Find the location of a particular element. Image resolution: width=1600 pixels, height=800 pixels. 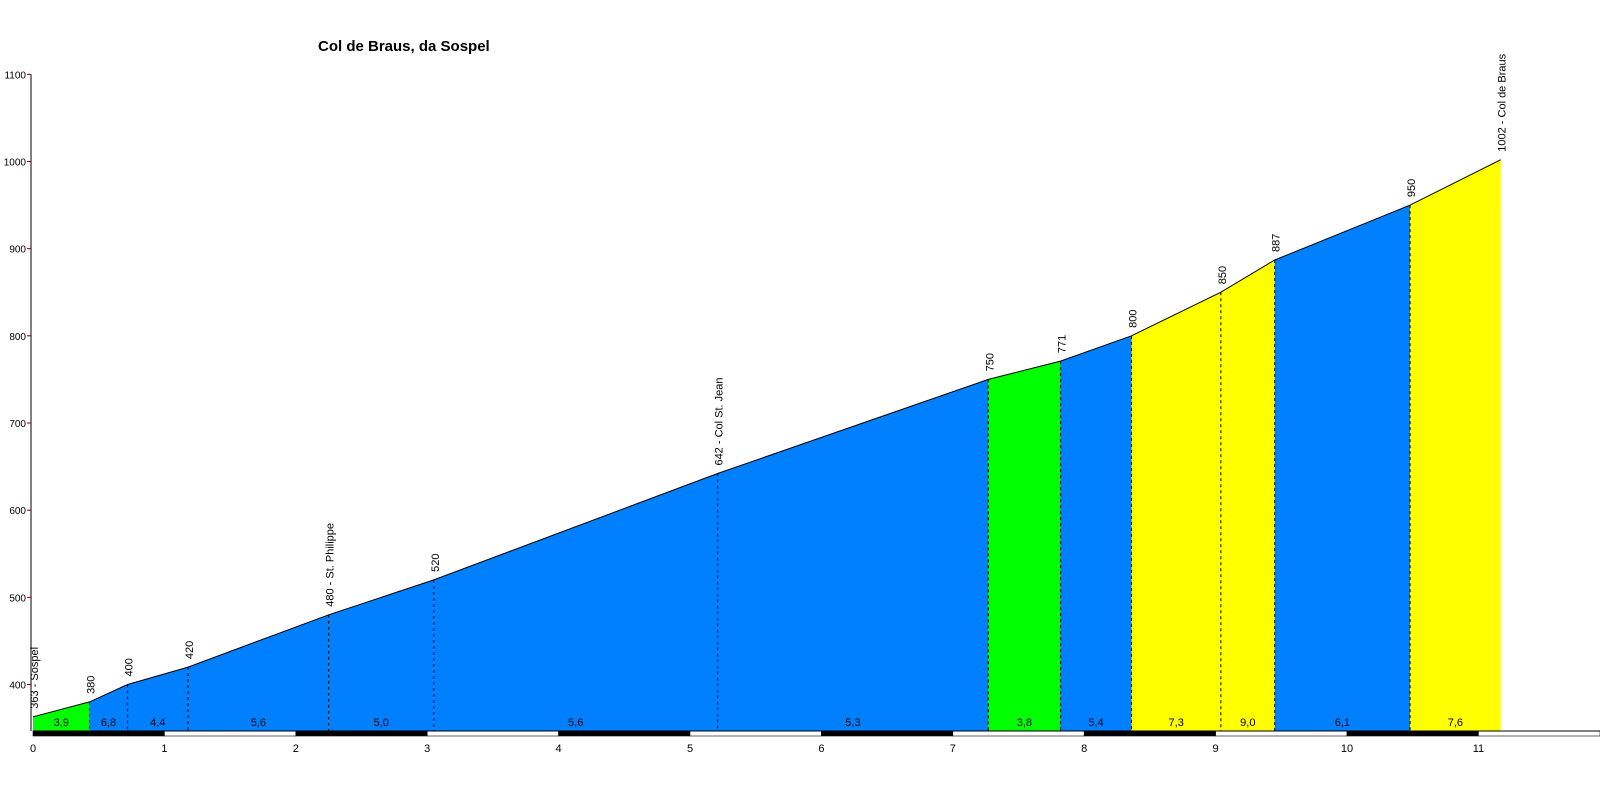

gradient-label: 5,0 is located at coordinates (381, 723).